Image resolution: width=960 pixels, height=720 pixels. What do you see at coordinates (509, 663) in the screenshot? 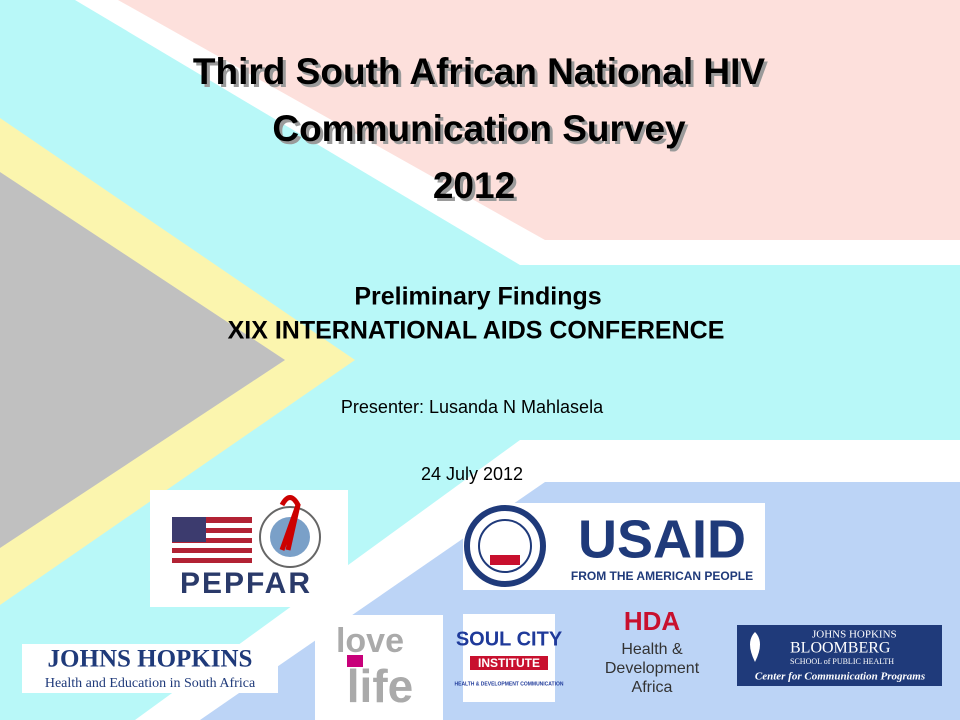
I see `logo-text: INSTITUTE` at bounding box center [509, 663].